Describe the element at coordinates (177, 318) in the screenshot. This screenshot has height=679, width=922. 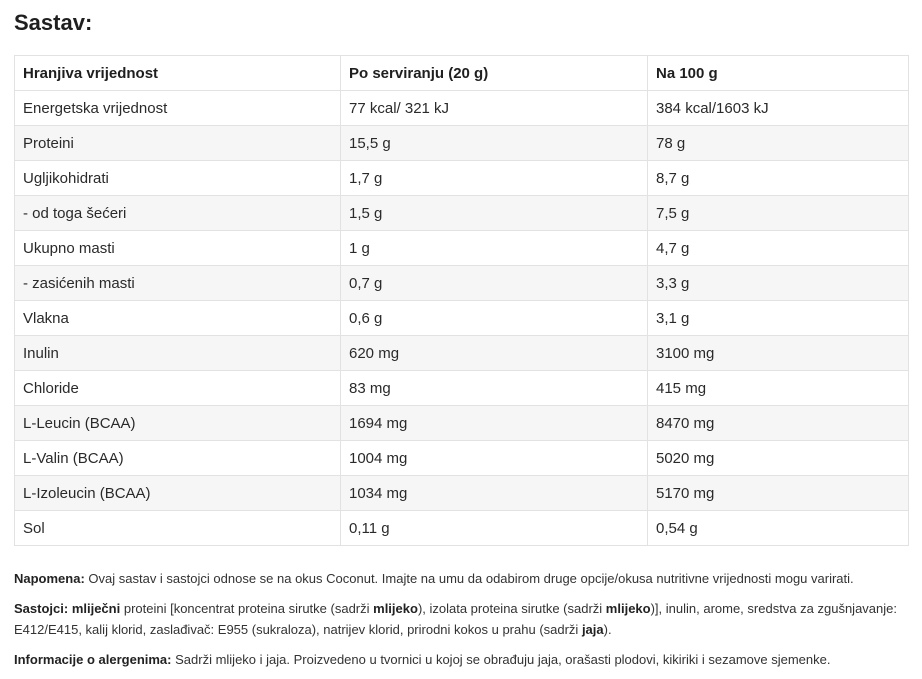
I see `cell-nutrient: Vlakna` at that location.